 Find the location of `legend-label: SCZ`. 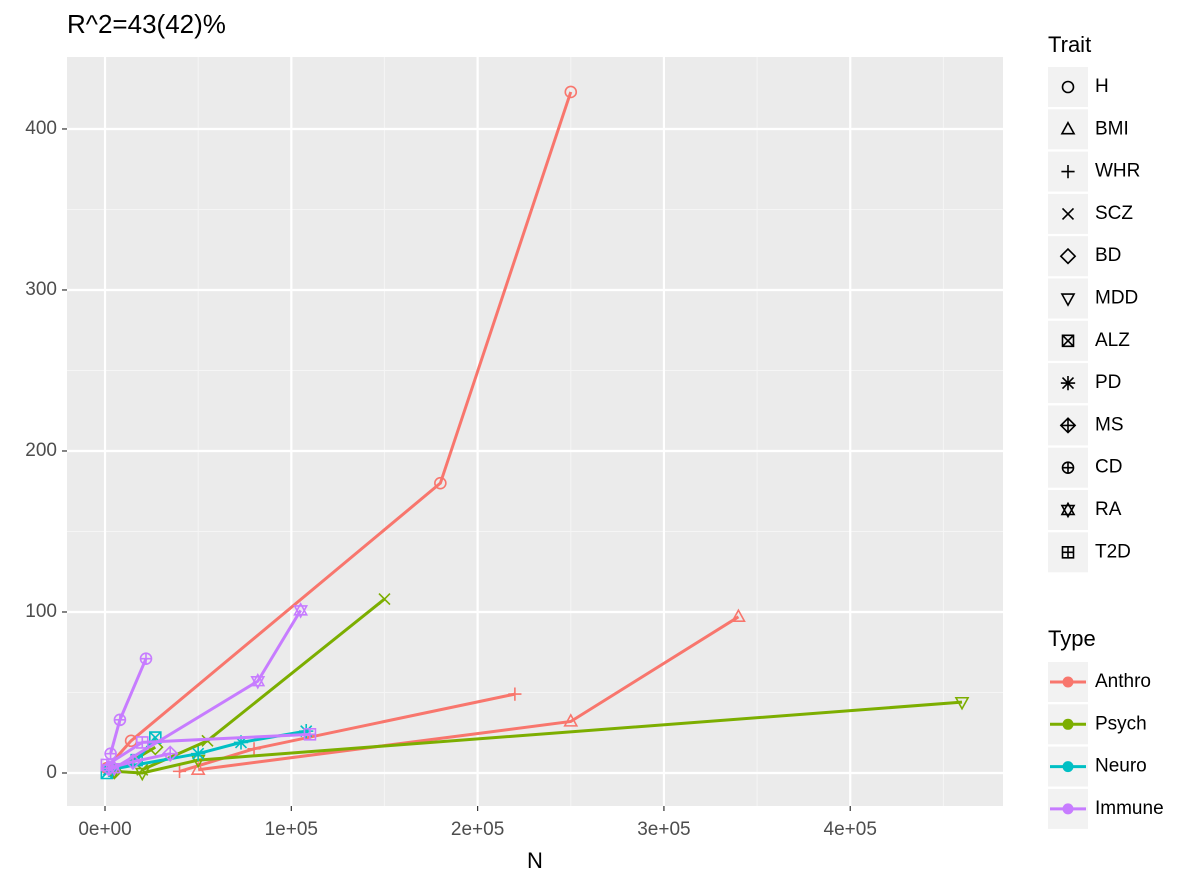

legend-label: SCZ is located at coordinates (1114, 213).